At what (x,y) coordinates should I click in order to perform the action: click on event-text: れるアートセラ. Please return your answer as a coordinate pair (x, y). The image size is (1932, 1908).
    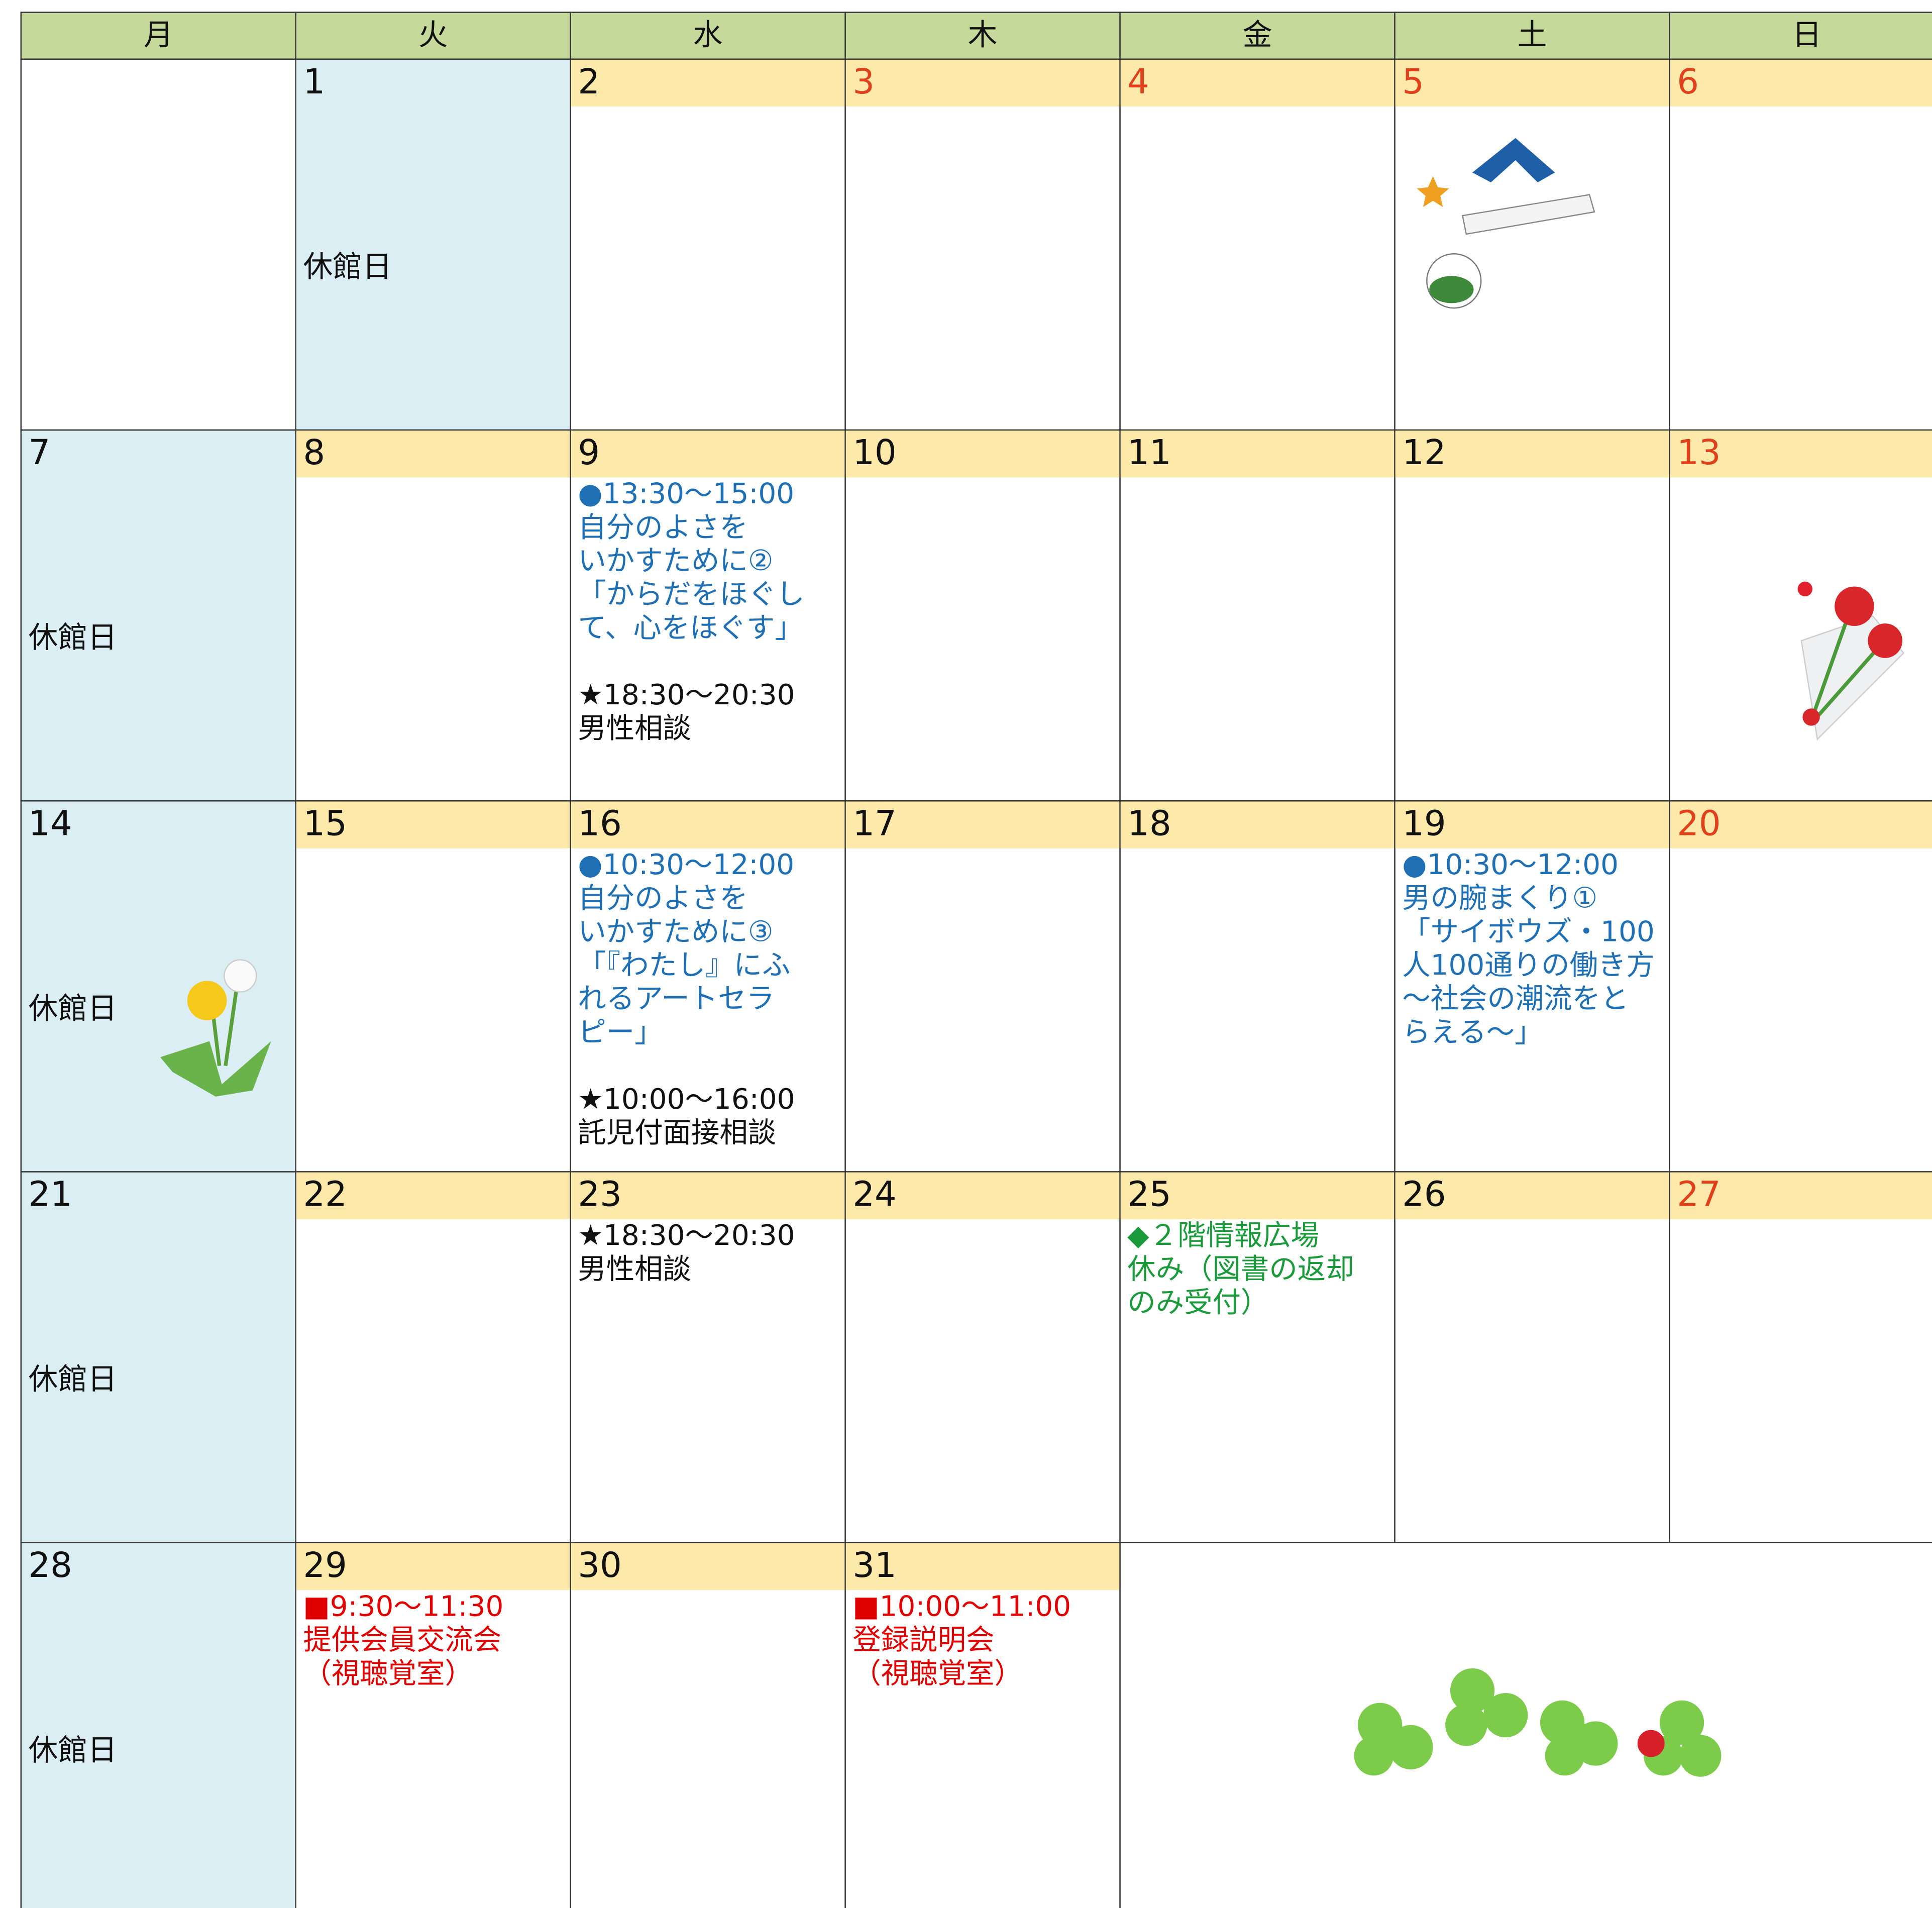
    Looking at the image, I should click on (676, 999).